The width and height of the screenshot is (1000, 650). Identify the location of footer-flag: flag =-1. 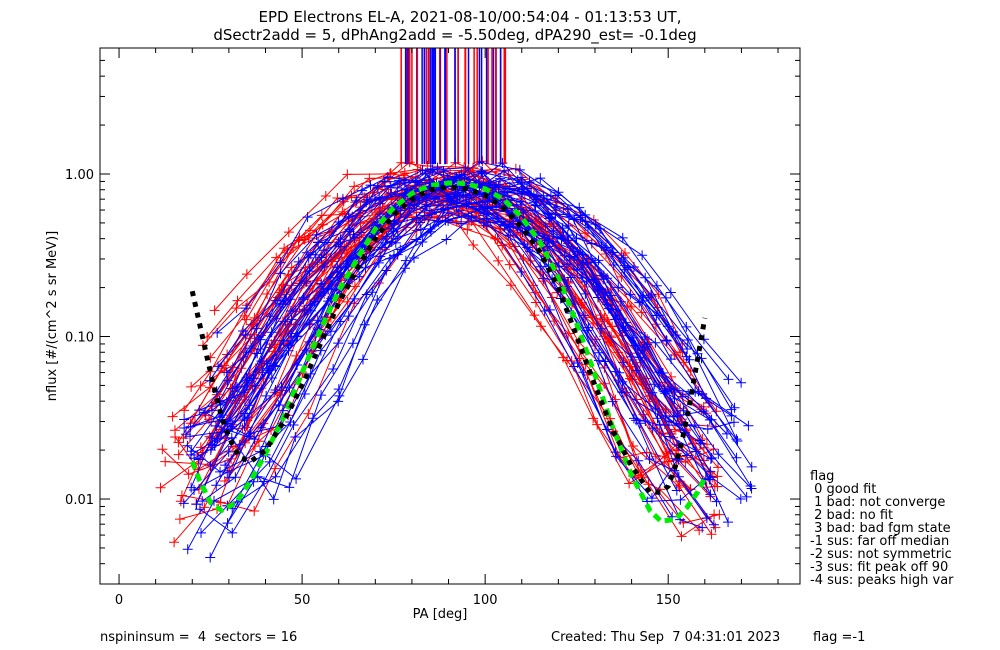
(839, 637).